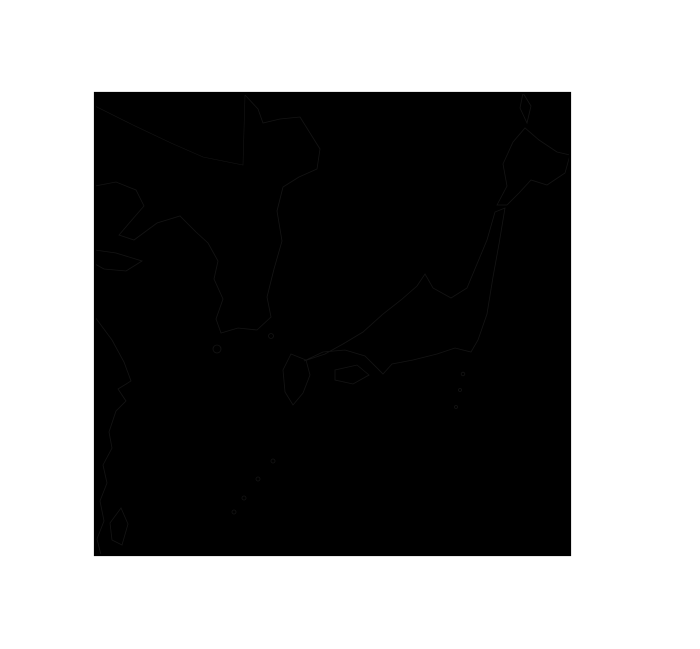 This screenshot has width=700, height=649. Describe the element at coordinates (119, 260) in the screenshot. I see `coast-shandong` at that location.